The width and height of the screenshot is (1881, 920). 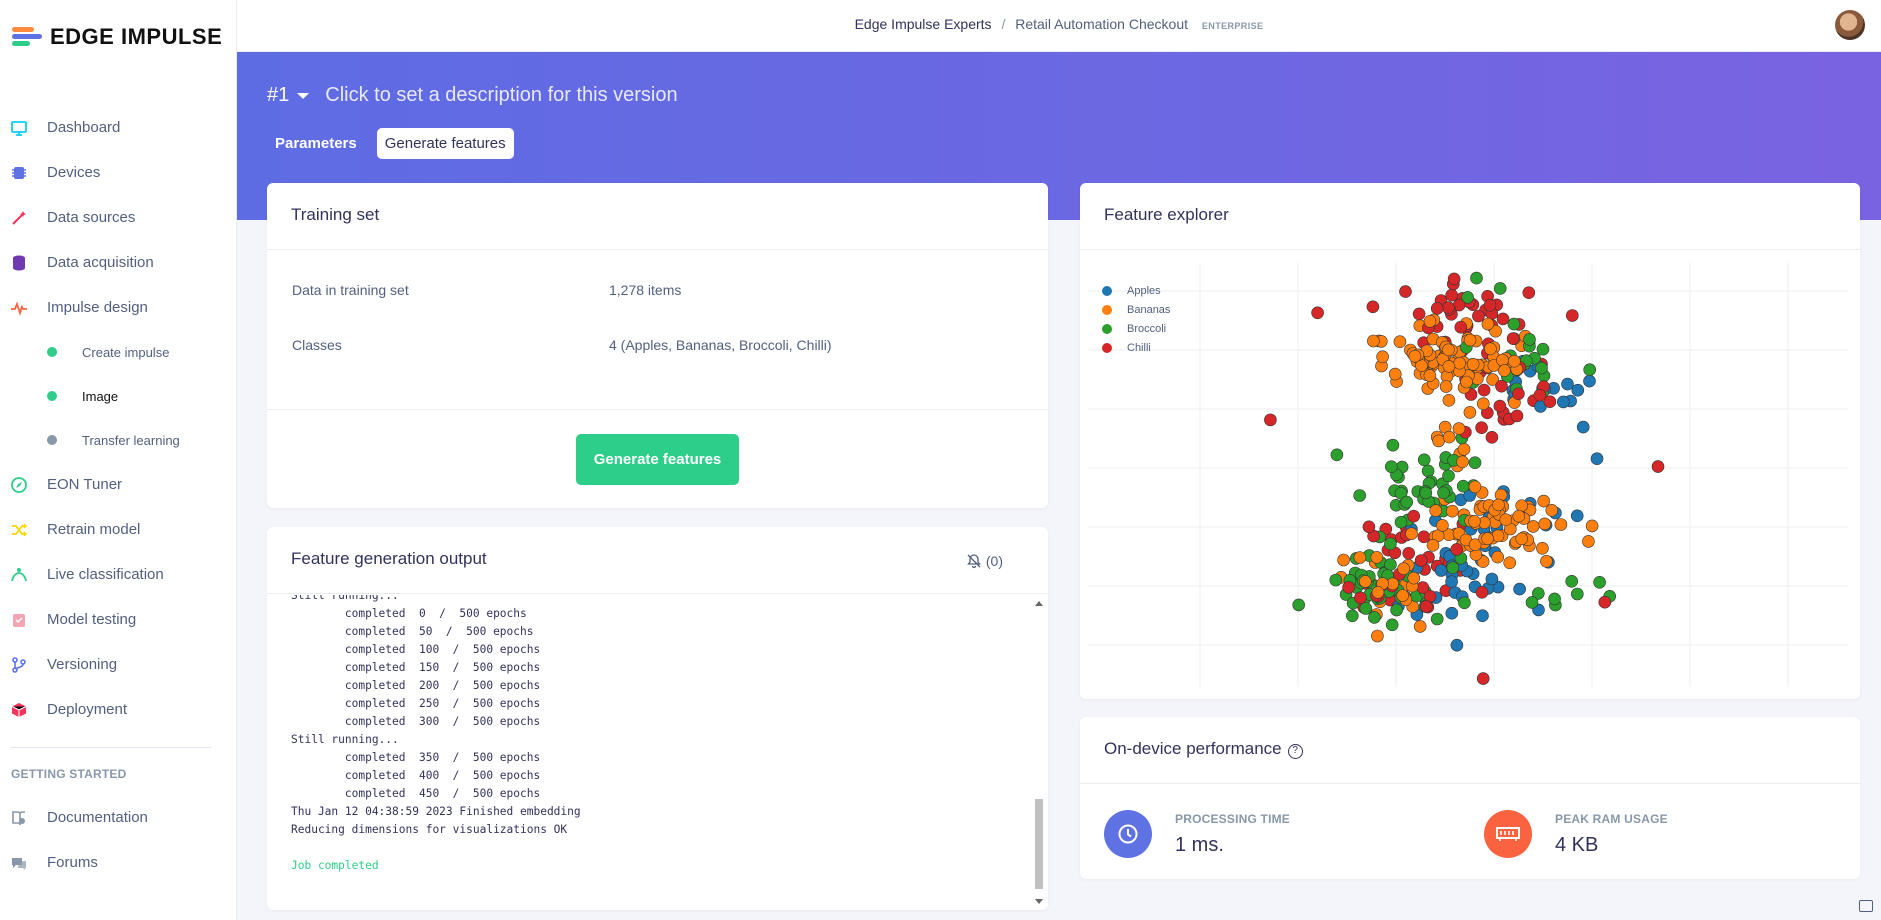 What do you see at coordinates (118, 172) in the screenshot?
I see `sidebar-item-devices: Devices` at bounding box center [118, 172].